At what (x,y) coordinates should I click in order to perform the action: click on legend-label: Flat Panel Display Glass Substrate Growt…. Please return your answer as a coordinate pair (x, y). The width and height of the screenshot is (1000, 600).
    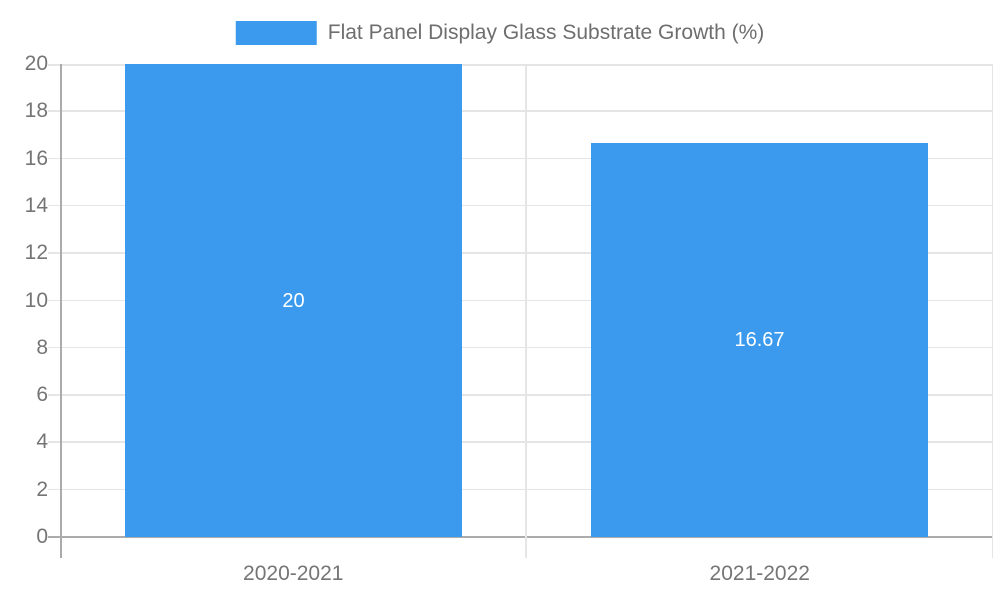
    Looking at the image, I should click on (546, 32).